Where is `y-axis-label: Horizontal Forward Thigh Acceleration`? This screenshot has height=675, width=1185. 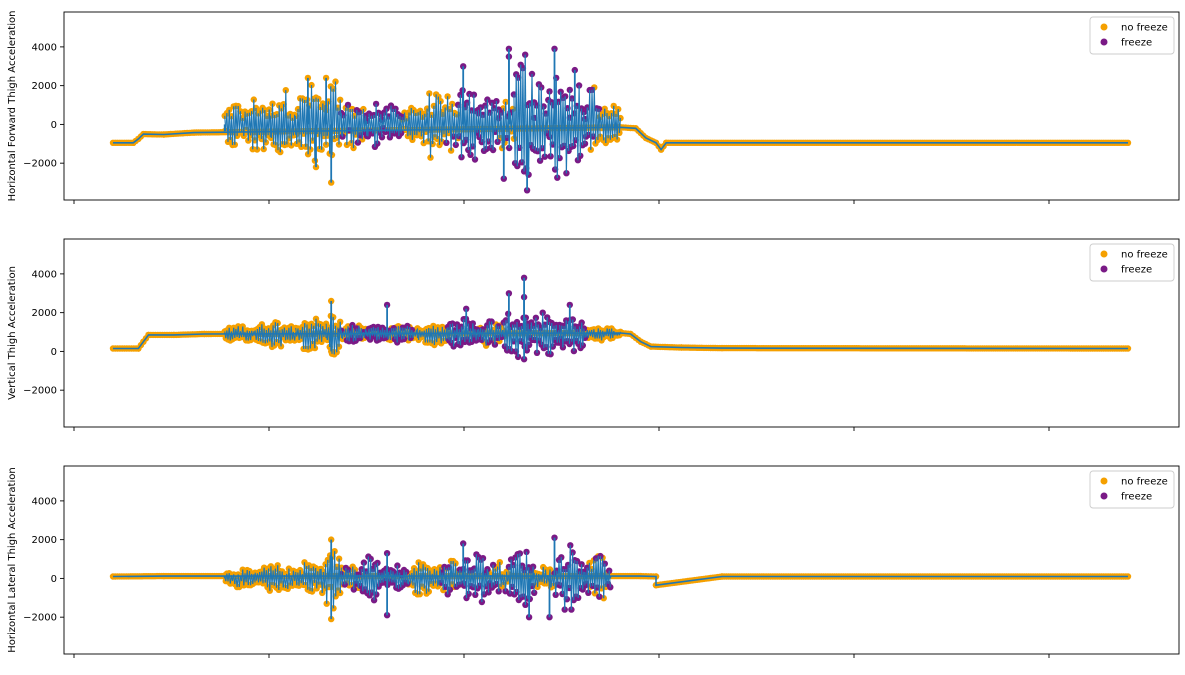
y-axis-label: Horizontal Forward Thigh Acceleration is located at coordinates (12, 106).